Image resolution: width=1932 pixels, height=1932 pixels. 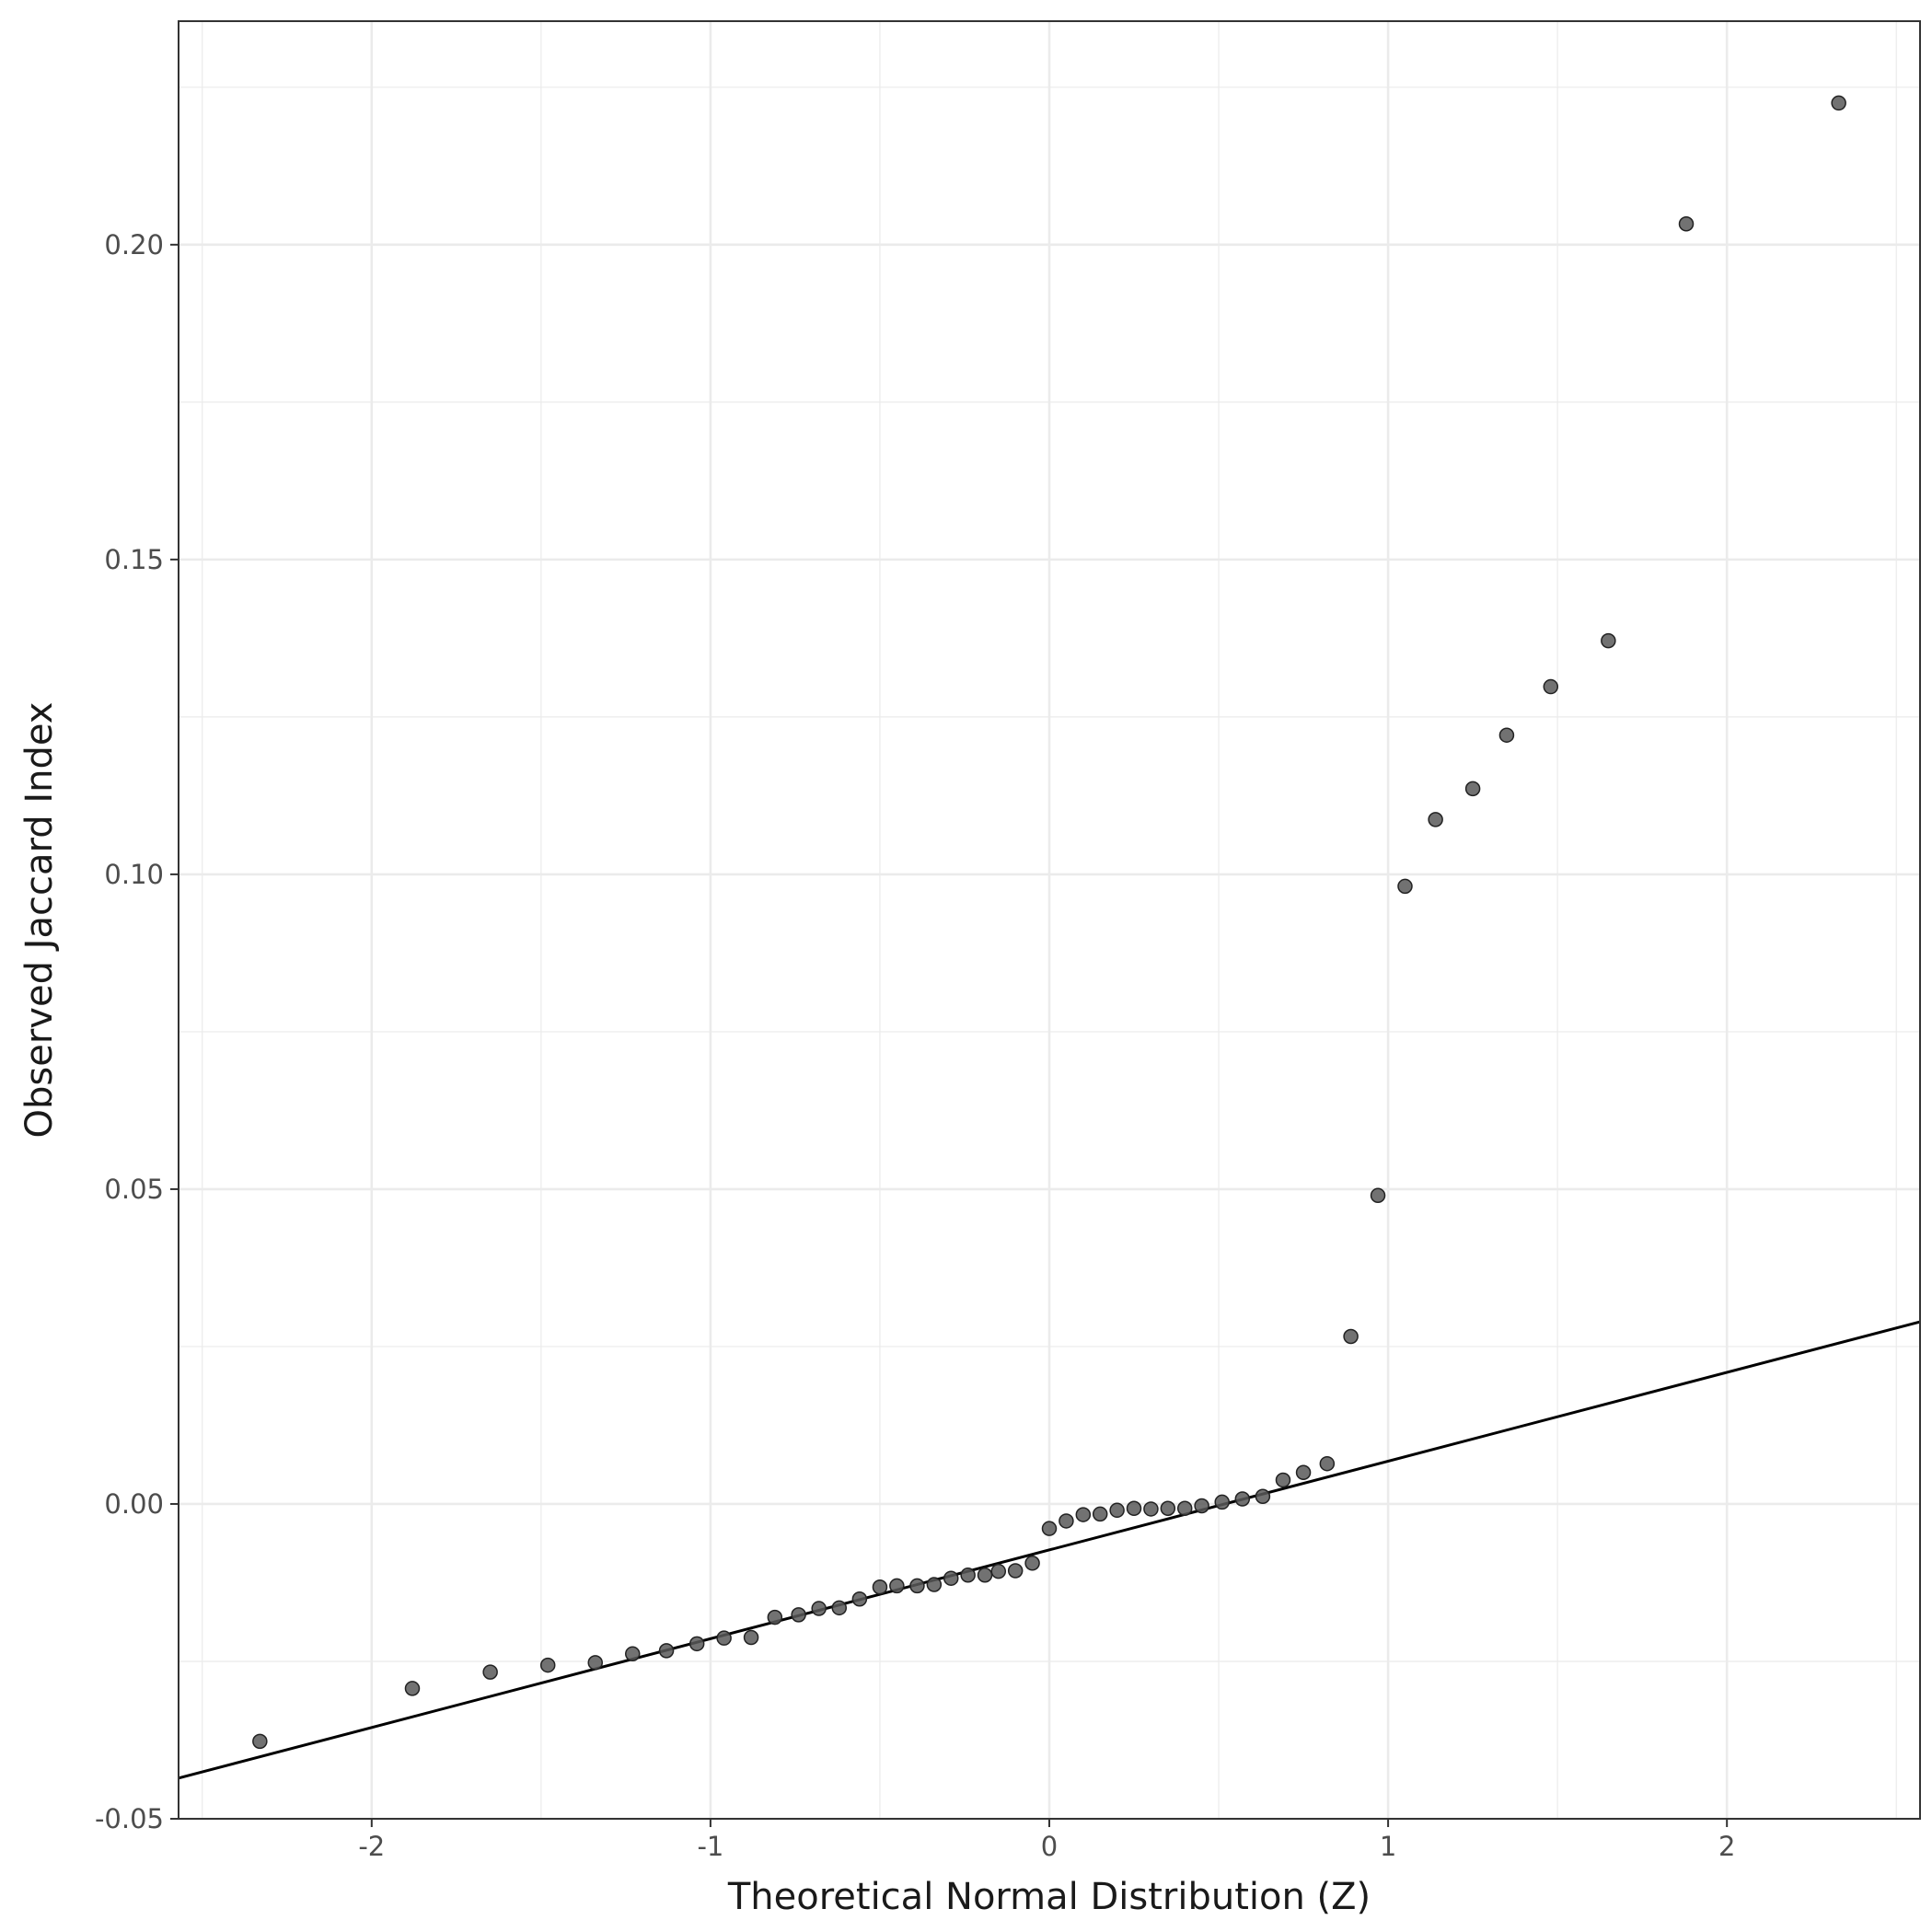 I want to click on y-axis: -0.05 0.00 0.05 0.10 0.15 0.20, so click(x=137, y=1032).